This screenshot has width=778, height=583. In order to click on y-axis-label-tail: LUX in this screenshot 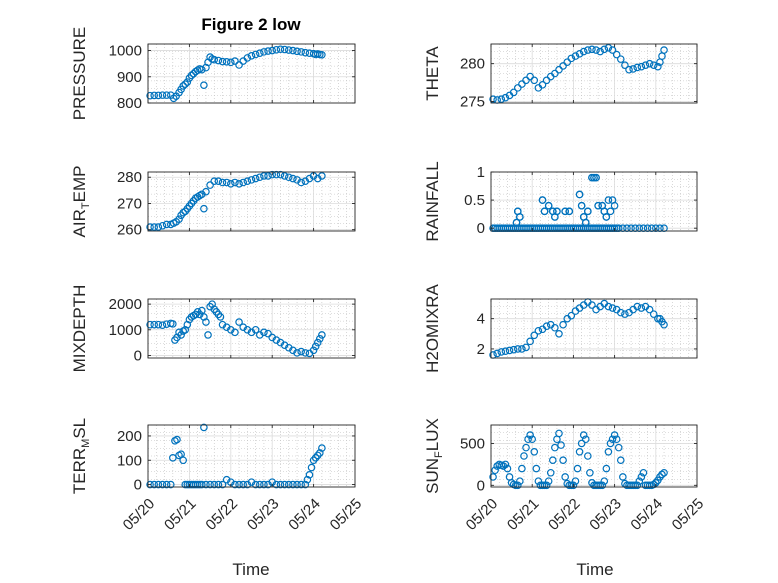, I will do `click(432, 434)`.